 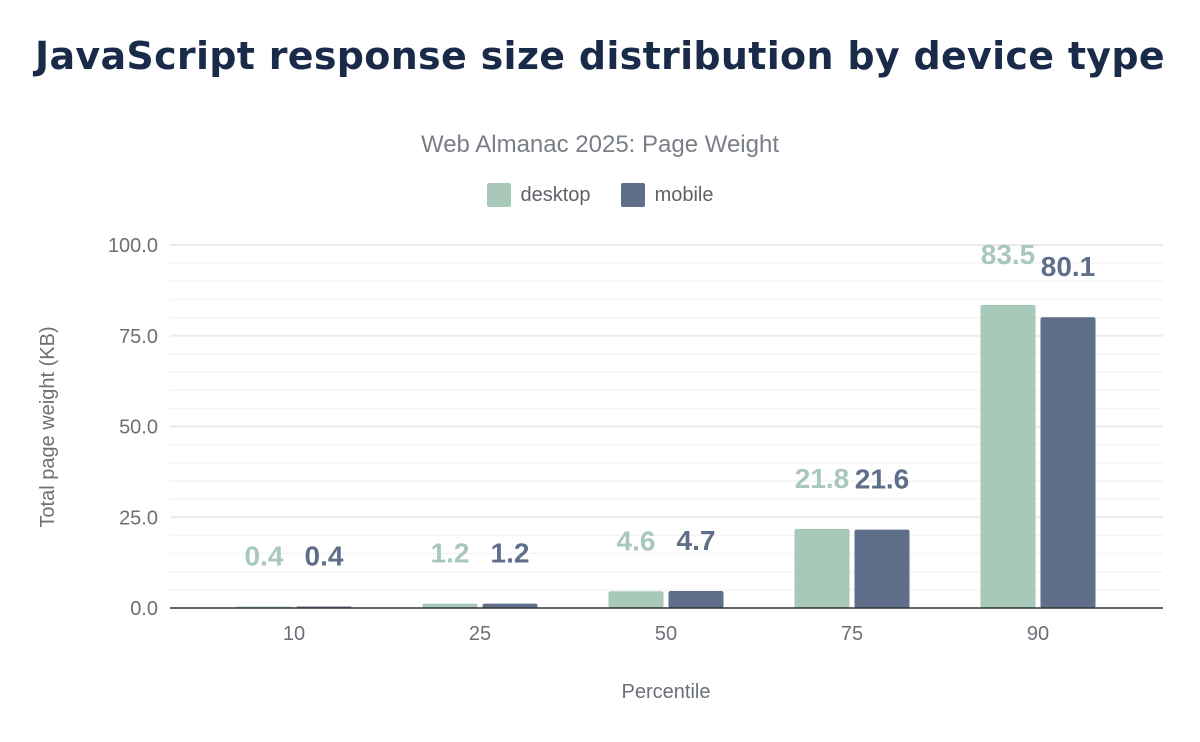 What do you see at coordinates (498, 195) in the screenshot?
I see `legend-swatch-desktop` at bounding box center [498, 195].